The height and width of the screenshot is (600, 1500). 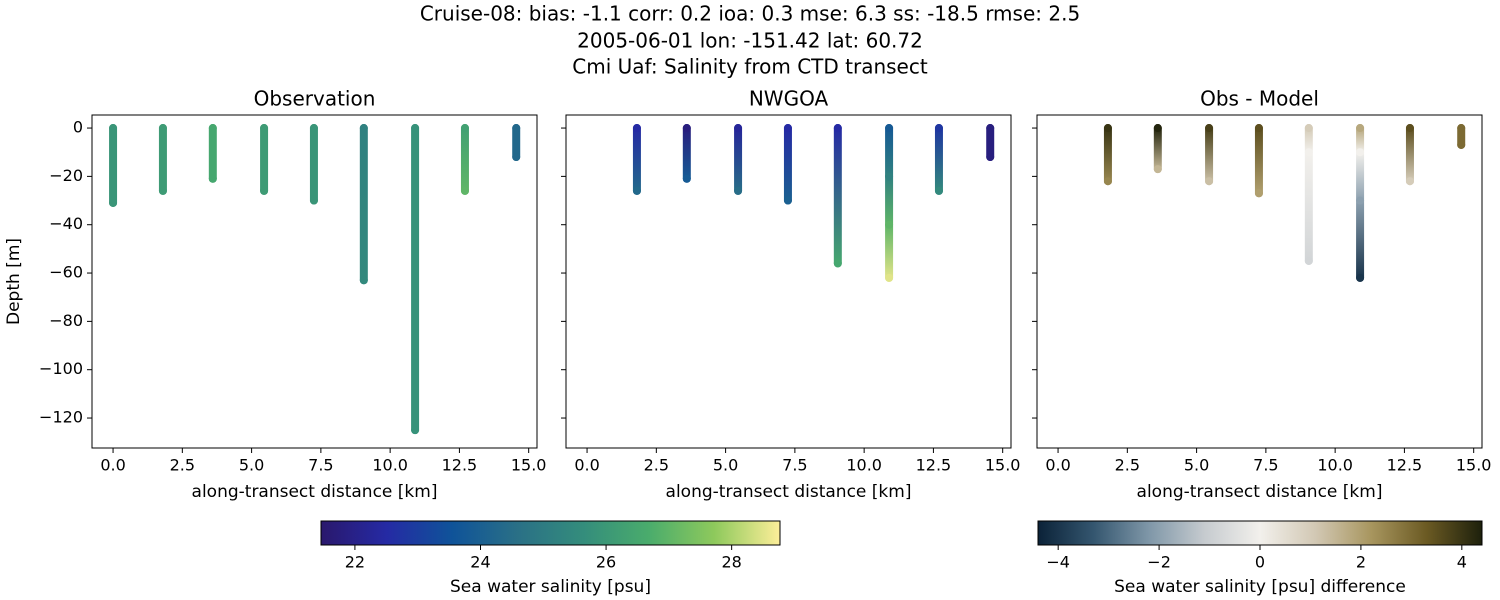 I want to click on axes-title: Observation, so click(x=315, y=99).